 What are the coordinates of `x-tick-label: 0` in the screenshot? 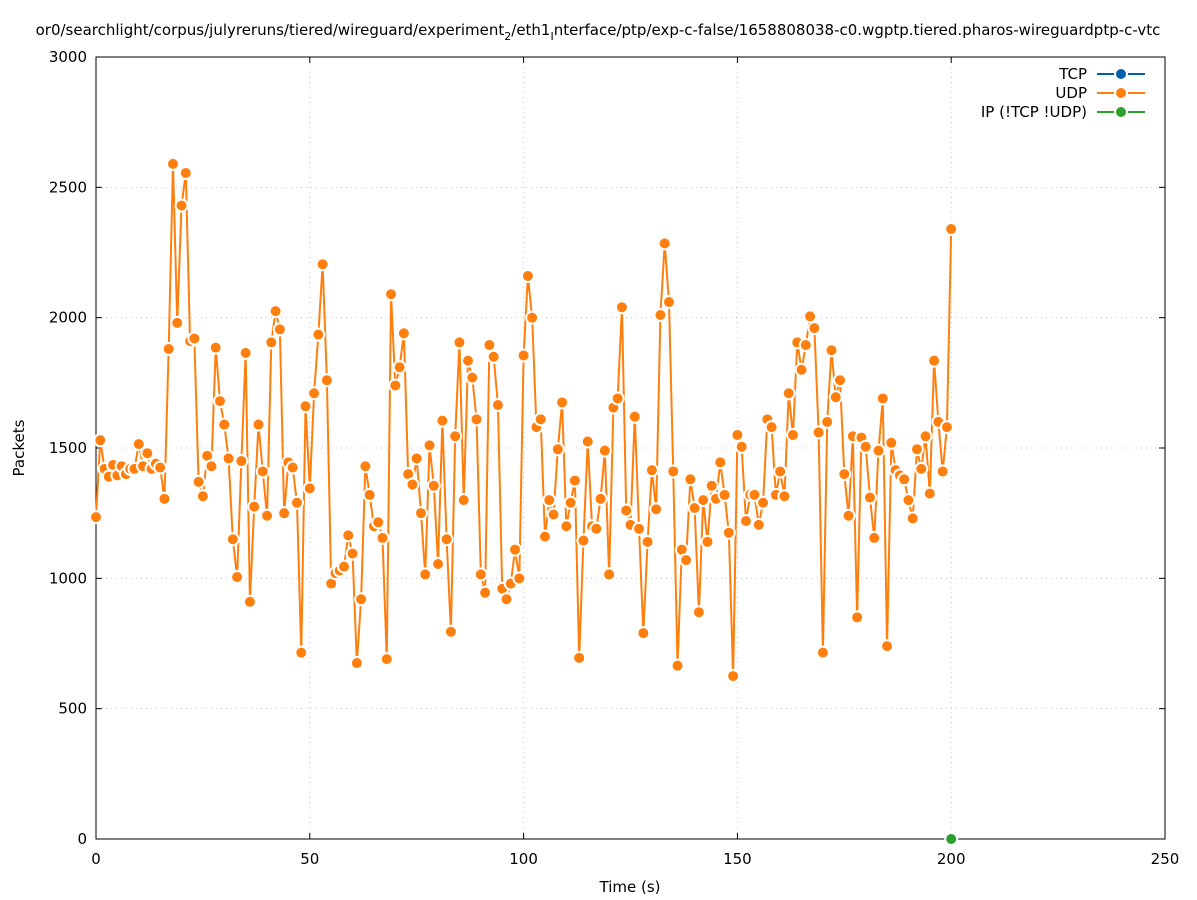 It's located at (96, 859).